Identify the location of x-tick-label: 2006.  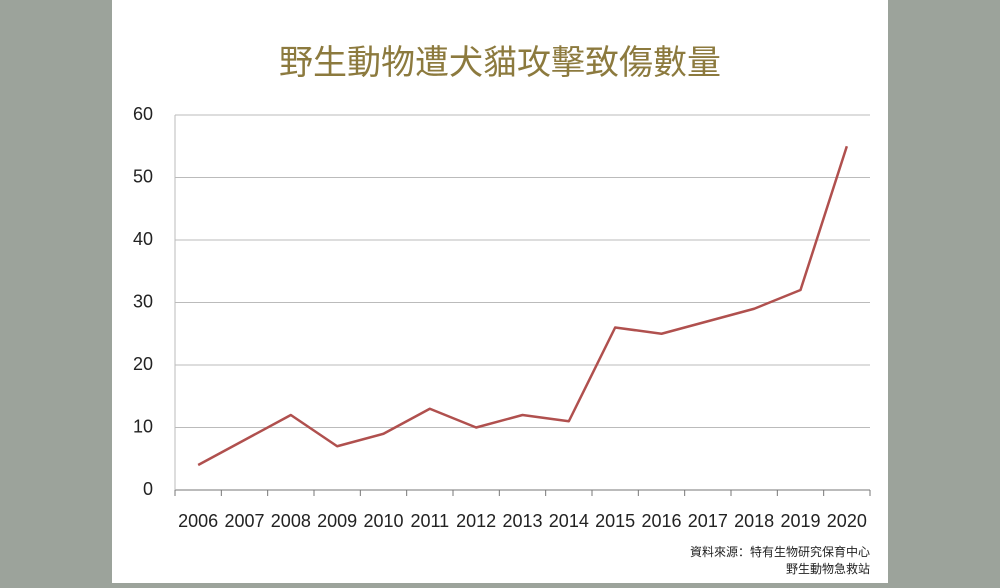
(198, 521).